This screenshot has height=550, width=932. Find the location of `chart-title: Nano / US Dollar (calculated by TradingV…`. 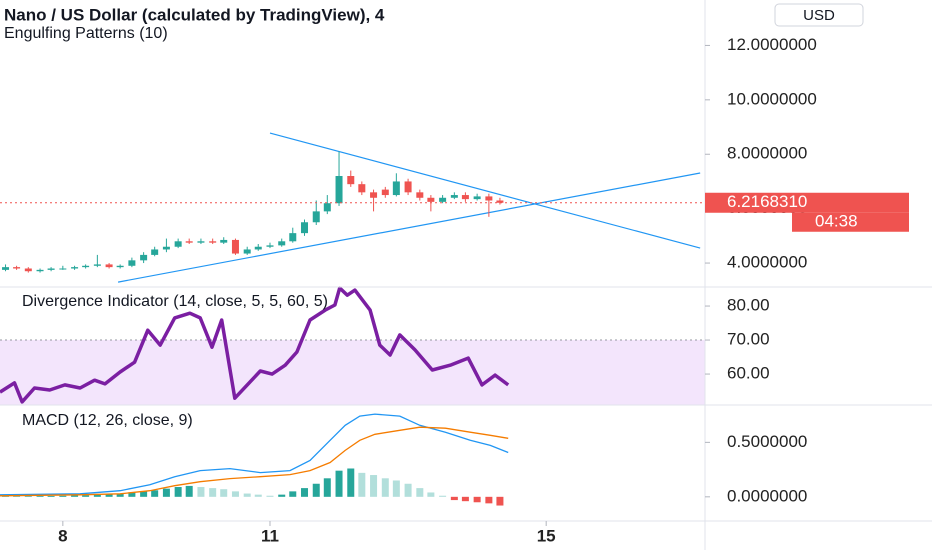

chart-title: Nano / US Dollar (calculated by TradingV… is located at coordinates (194, 14).